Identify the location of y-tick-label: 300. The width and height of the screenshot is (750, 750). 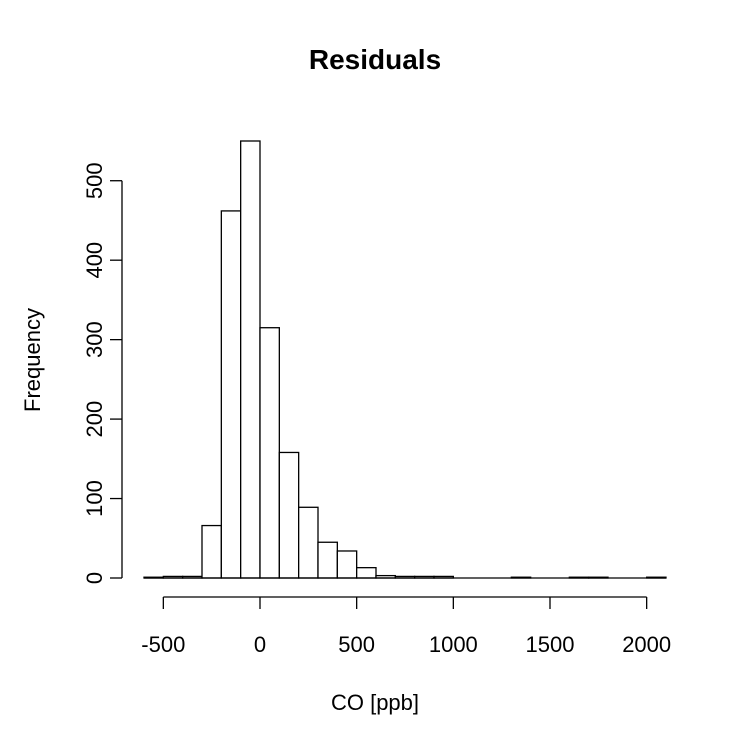
(94, 339).